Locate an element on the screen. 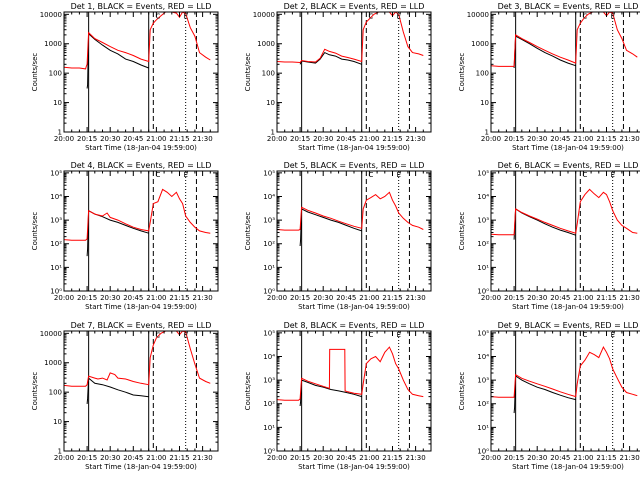  panel-title: Det 1, BLACK = Events, RED = LLD is located at coordinates (141, 6).